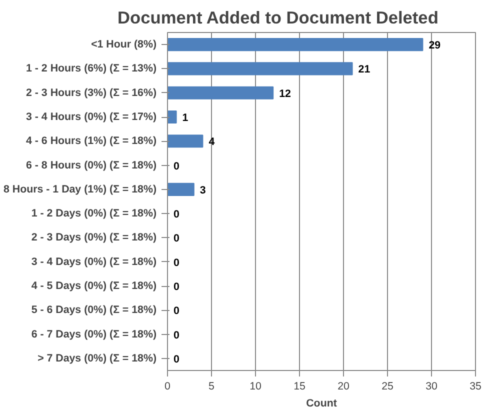 The width and height of the screenshot is (493, 416). What do you see at coordinates (434, 46) in the screenshot?
I see `data-label: 29` at bounding box center [434, 46].